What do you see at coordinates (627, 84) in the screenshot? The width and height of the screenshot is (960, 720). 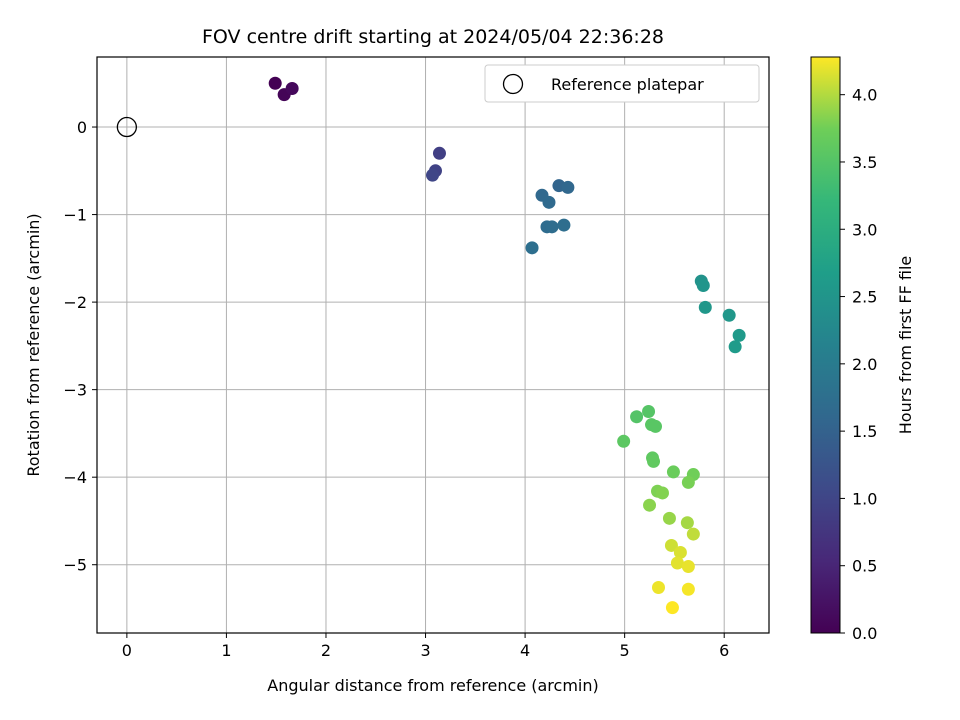 I see `legend-entry-reference: Reference platepar` at bounding box center [627, 84].